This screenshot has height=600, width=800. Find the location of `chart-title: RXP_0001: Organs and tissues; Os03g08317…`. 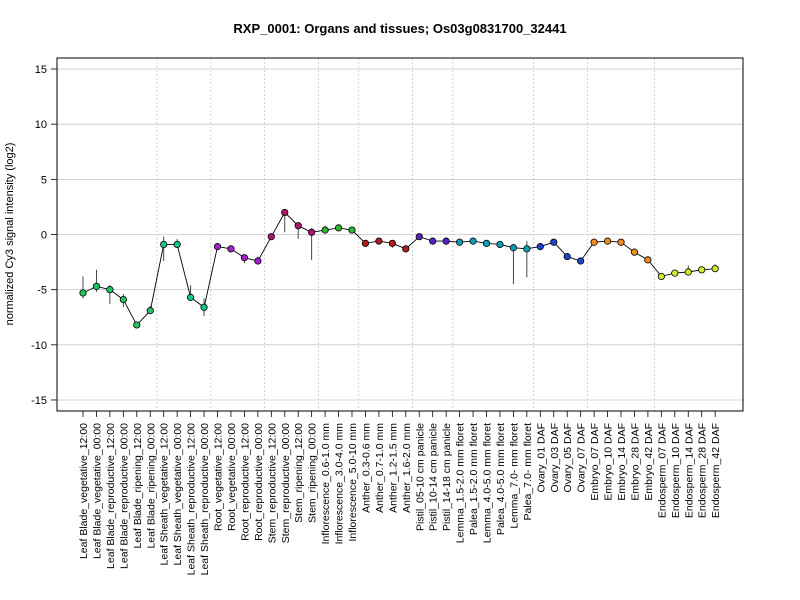

chart-title: RXP_0001: Organs and tissues; Os03g08317… is located at coordinates (399, 28).